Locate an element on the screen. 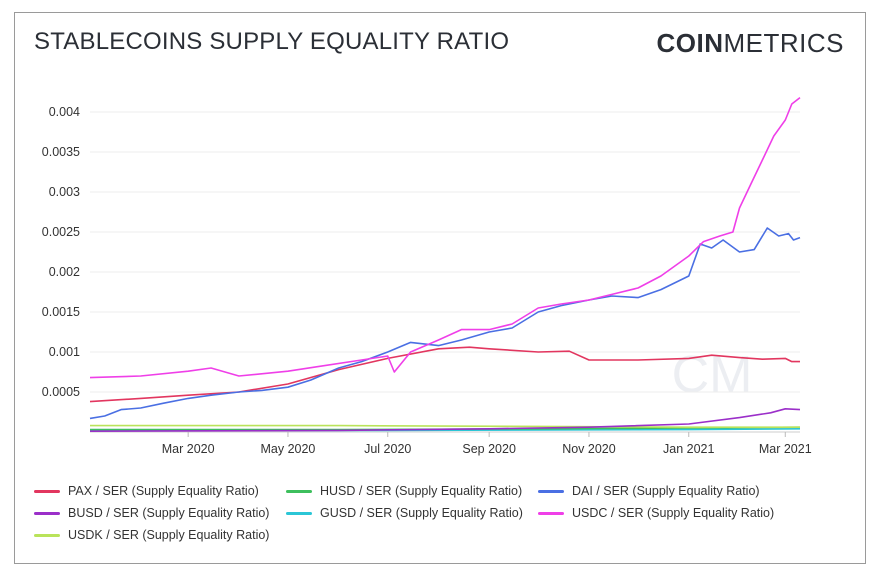 The image size is (882, 580). x-tick-label: May 2020 is located at coordinates (287, 449).